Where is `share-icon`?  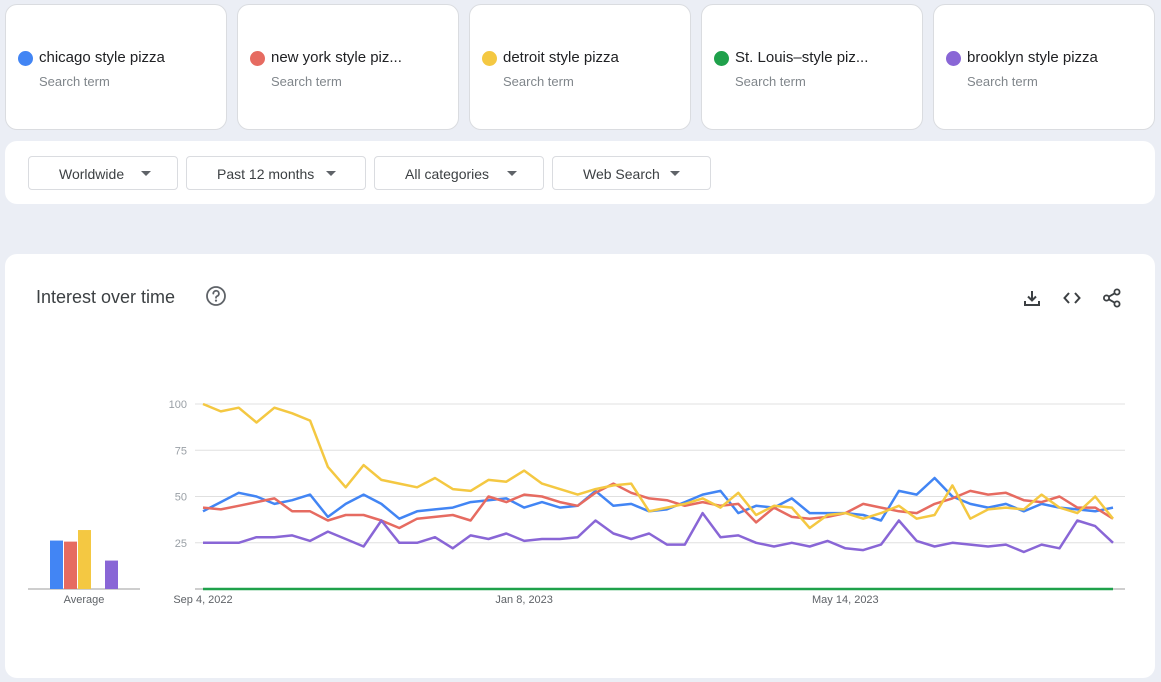 share-icon is located at coordinates (1112, 298).